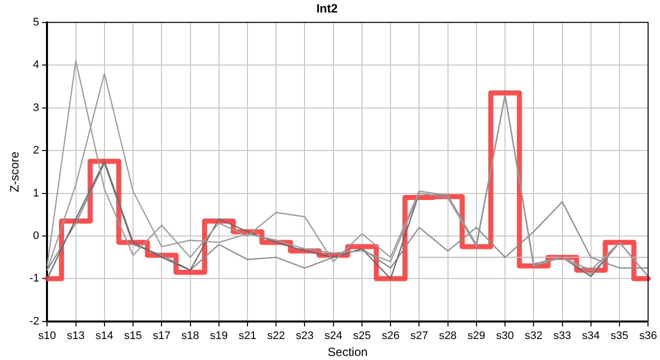  I want to click on y-tick-label: 2, so click(36, 150).